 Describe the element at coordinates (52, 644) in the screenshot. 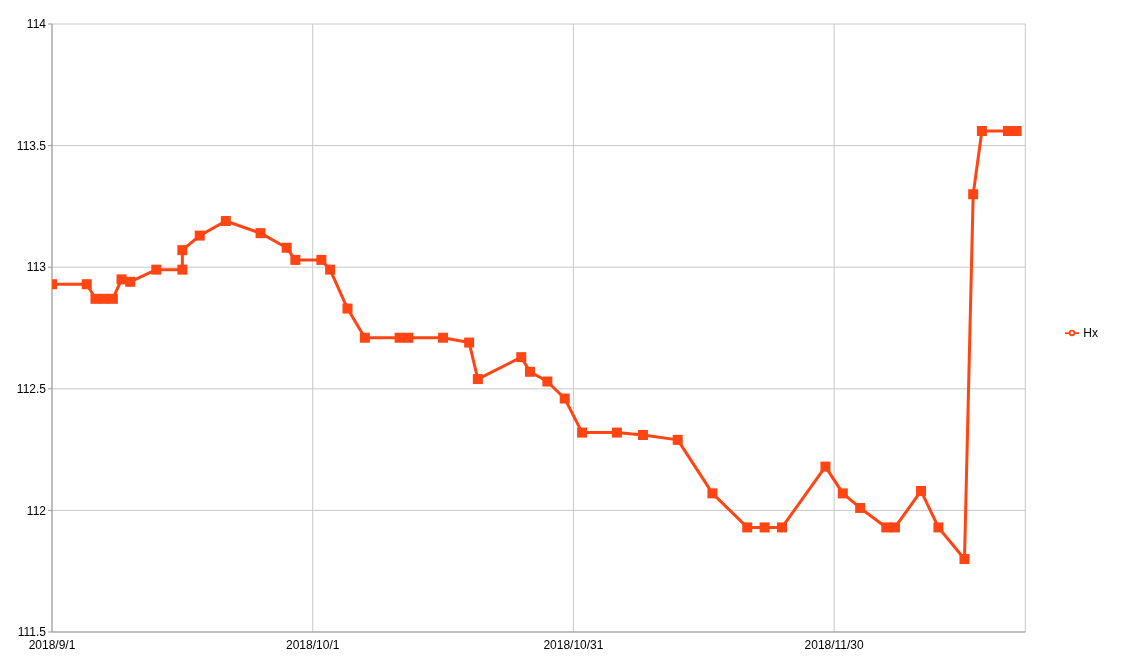

I see `x-tick-label: 2018/9/1` at that location.